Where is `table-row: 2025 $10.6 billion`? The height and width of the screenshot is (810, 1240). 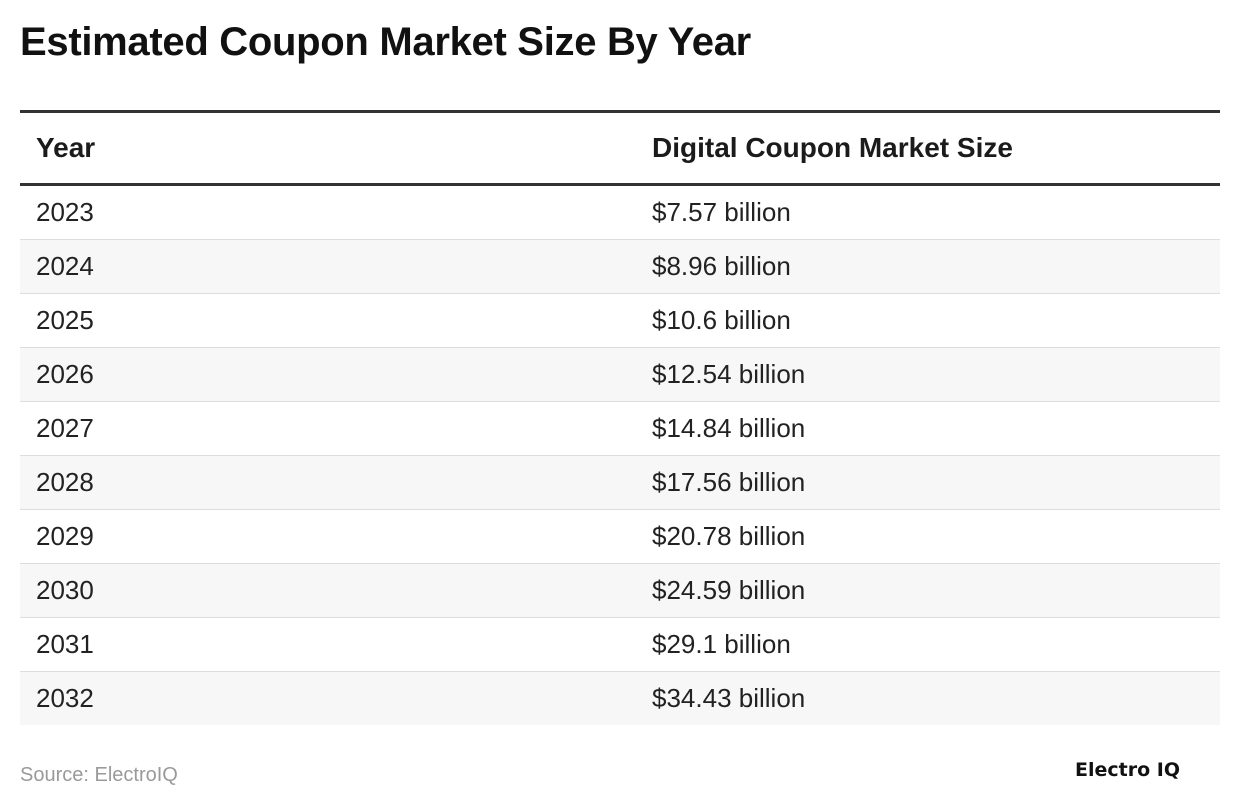 table-row: 2025 $10.6 billion is located at coordinates (620, 320).